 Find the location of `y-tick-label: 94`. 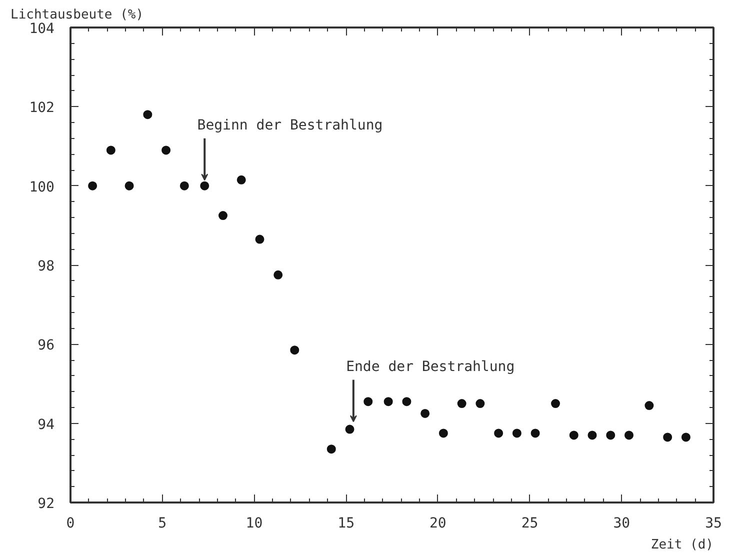

y-tick-label: 94 is located at coordinates (46, 424).